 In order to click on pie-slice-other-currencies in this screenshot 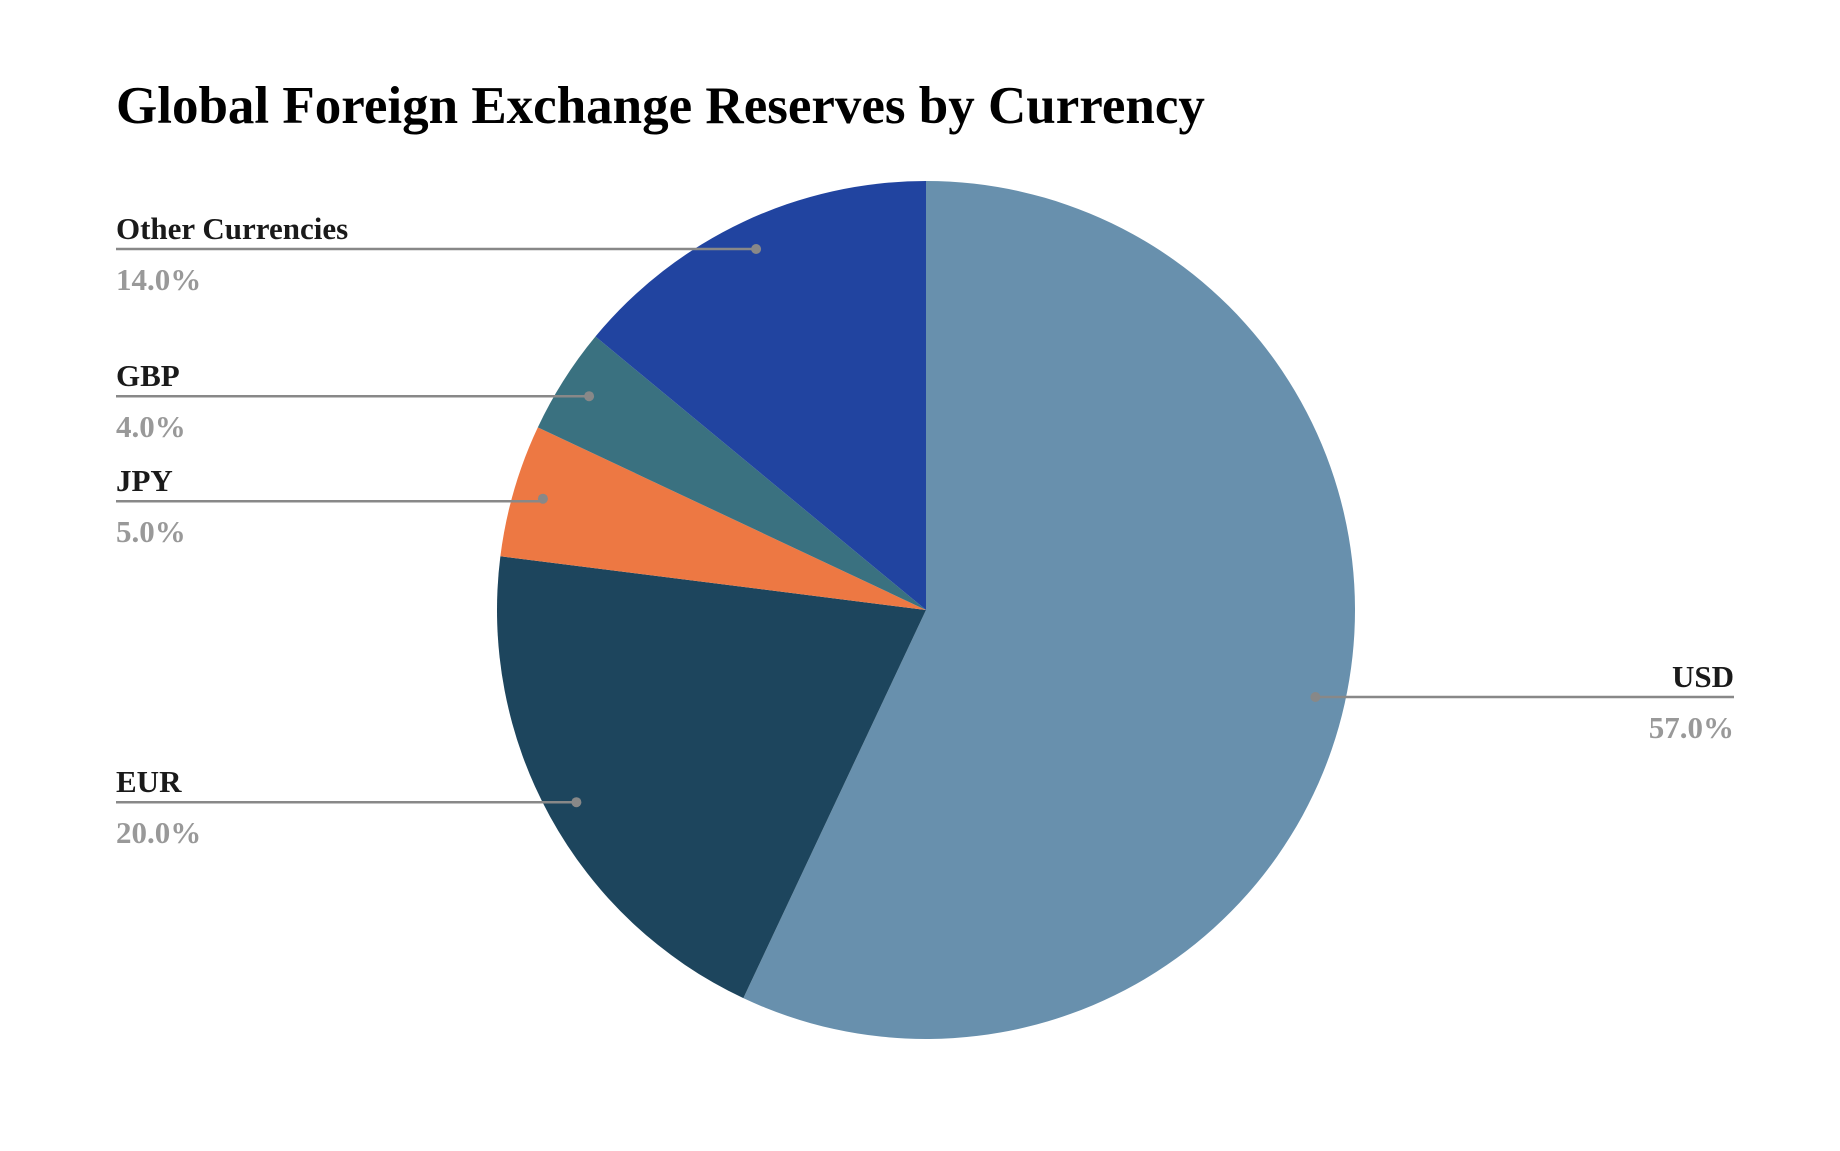, I will do `click(760, 395)`.